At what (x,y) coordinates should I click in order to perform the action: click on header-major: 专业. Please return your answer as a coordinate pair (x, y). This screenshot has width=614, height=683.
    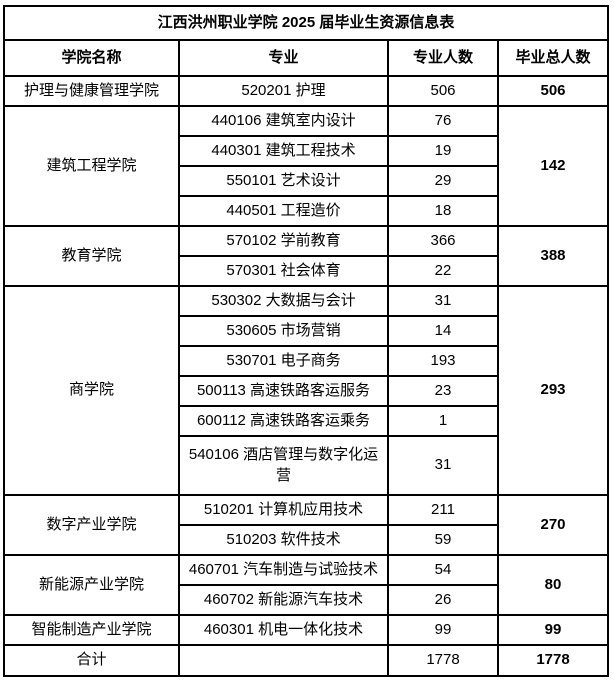
    Looking at the image, I should click on (283, 58).